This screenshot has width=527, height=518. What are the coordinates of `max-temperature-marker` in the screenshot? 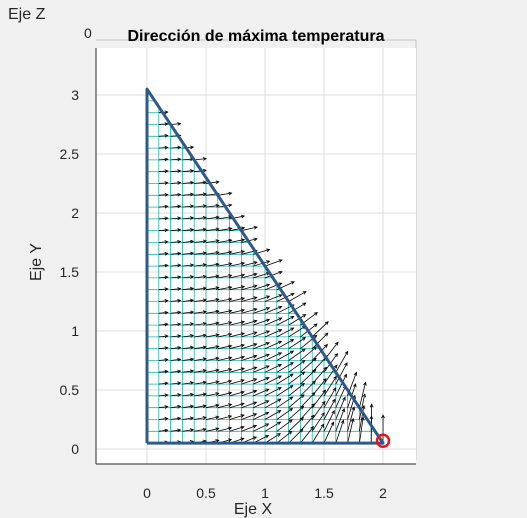 It's located at (383, 440).